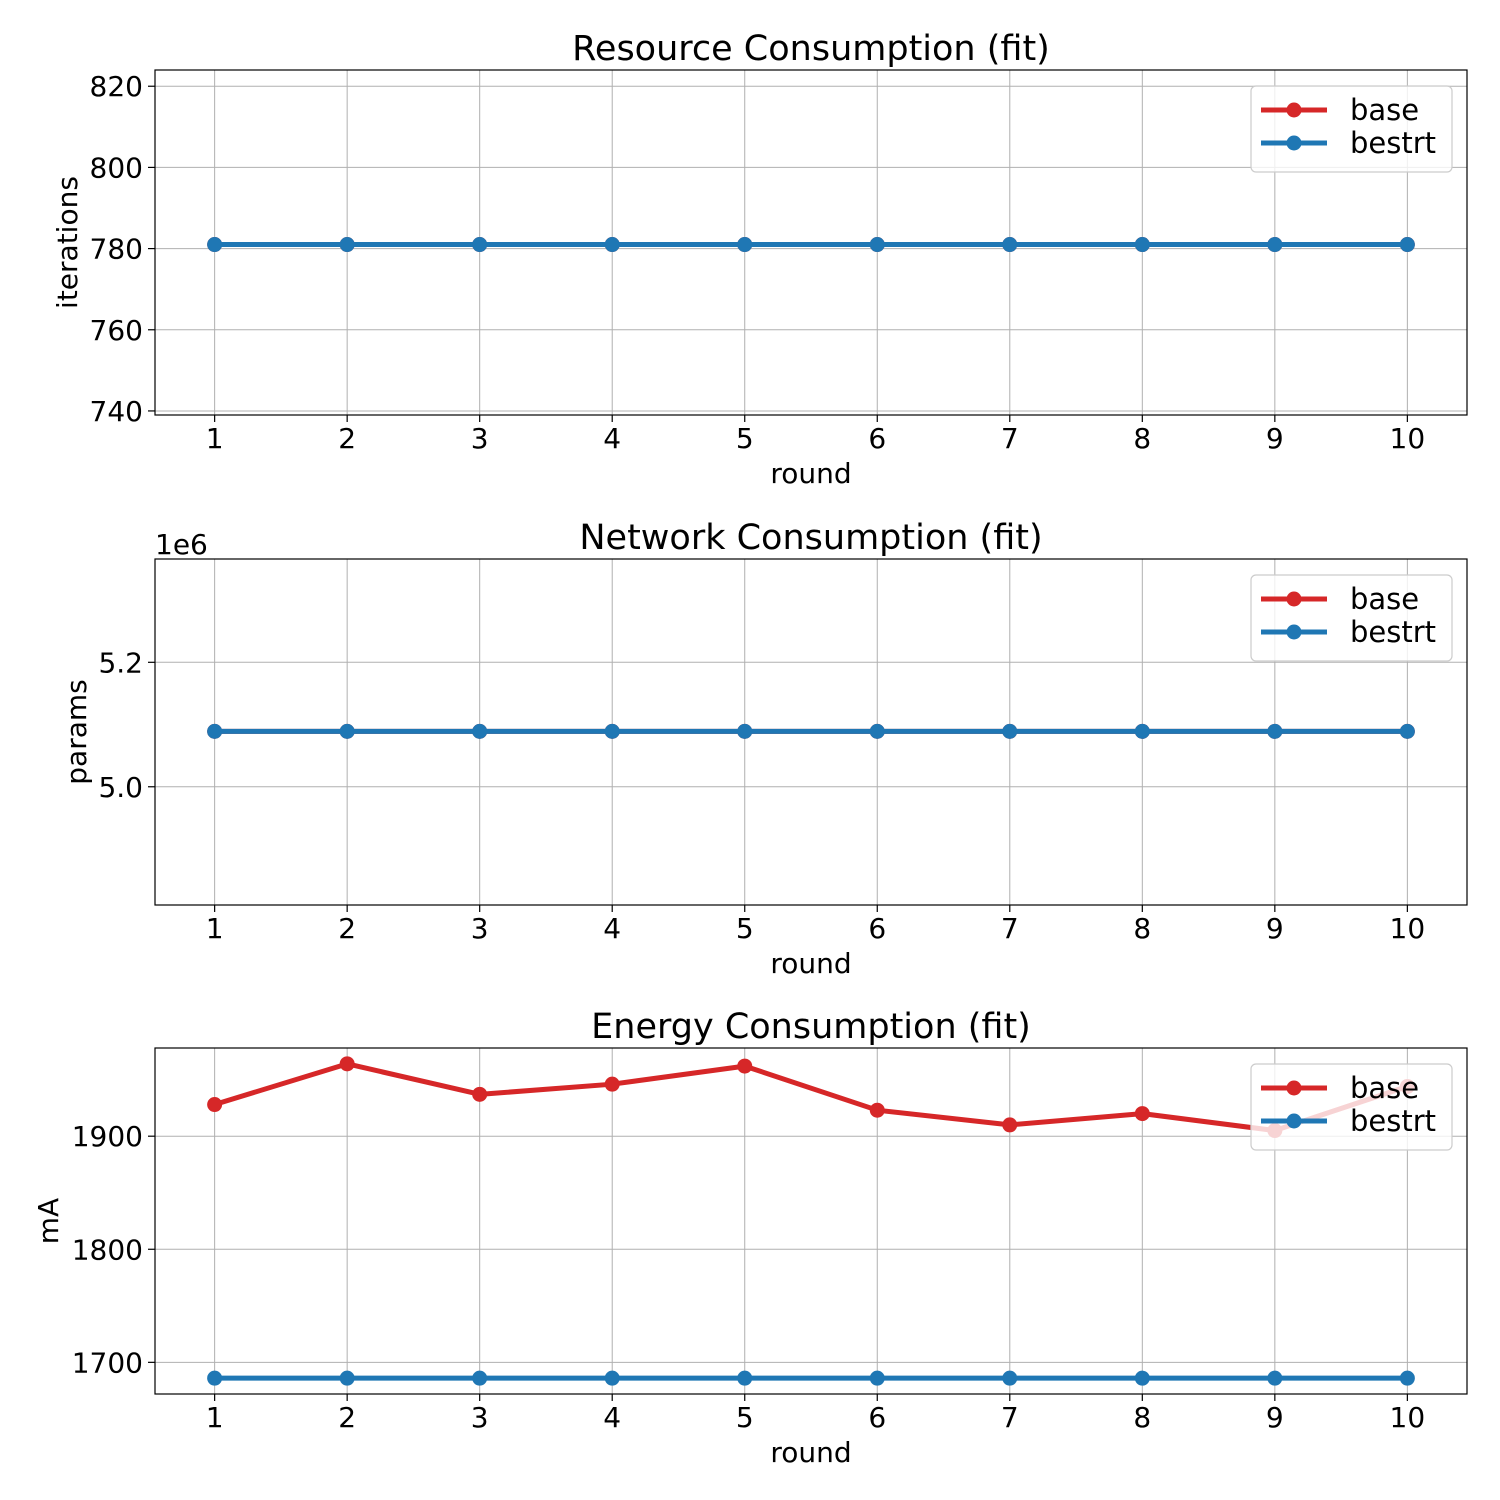 Image resolution: width=1500 pixels, height=1500 pixels. I want to click on y-tick-label: 1800, so click(107, 1249).